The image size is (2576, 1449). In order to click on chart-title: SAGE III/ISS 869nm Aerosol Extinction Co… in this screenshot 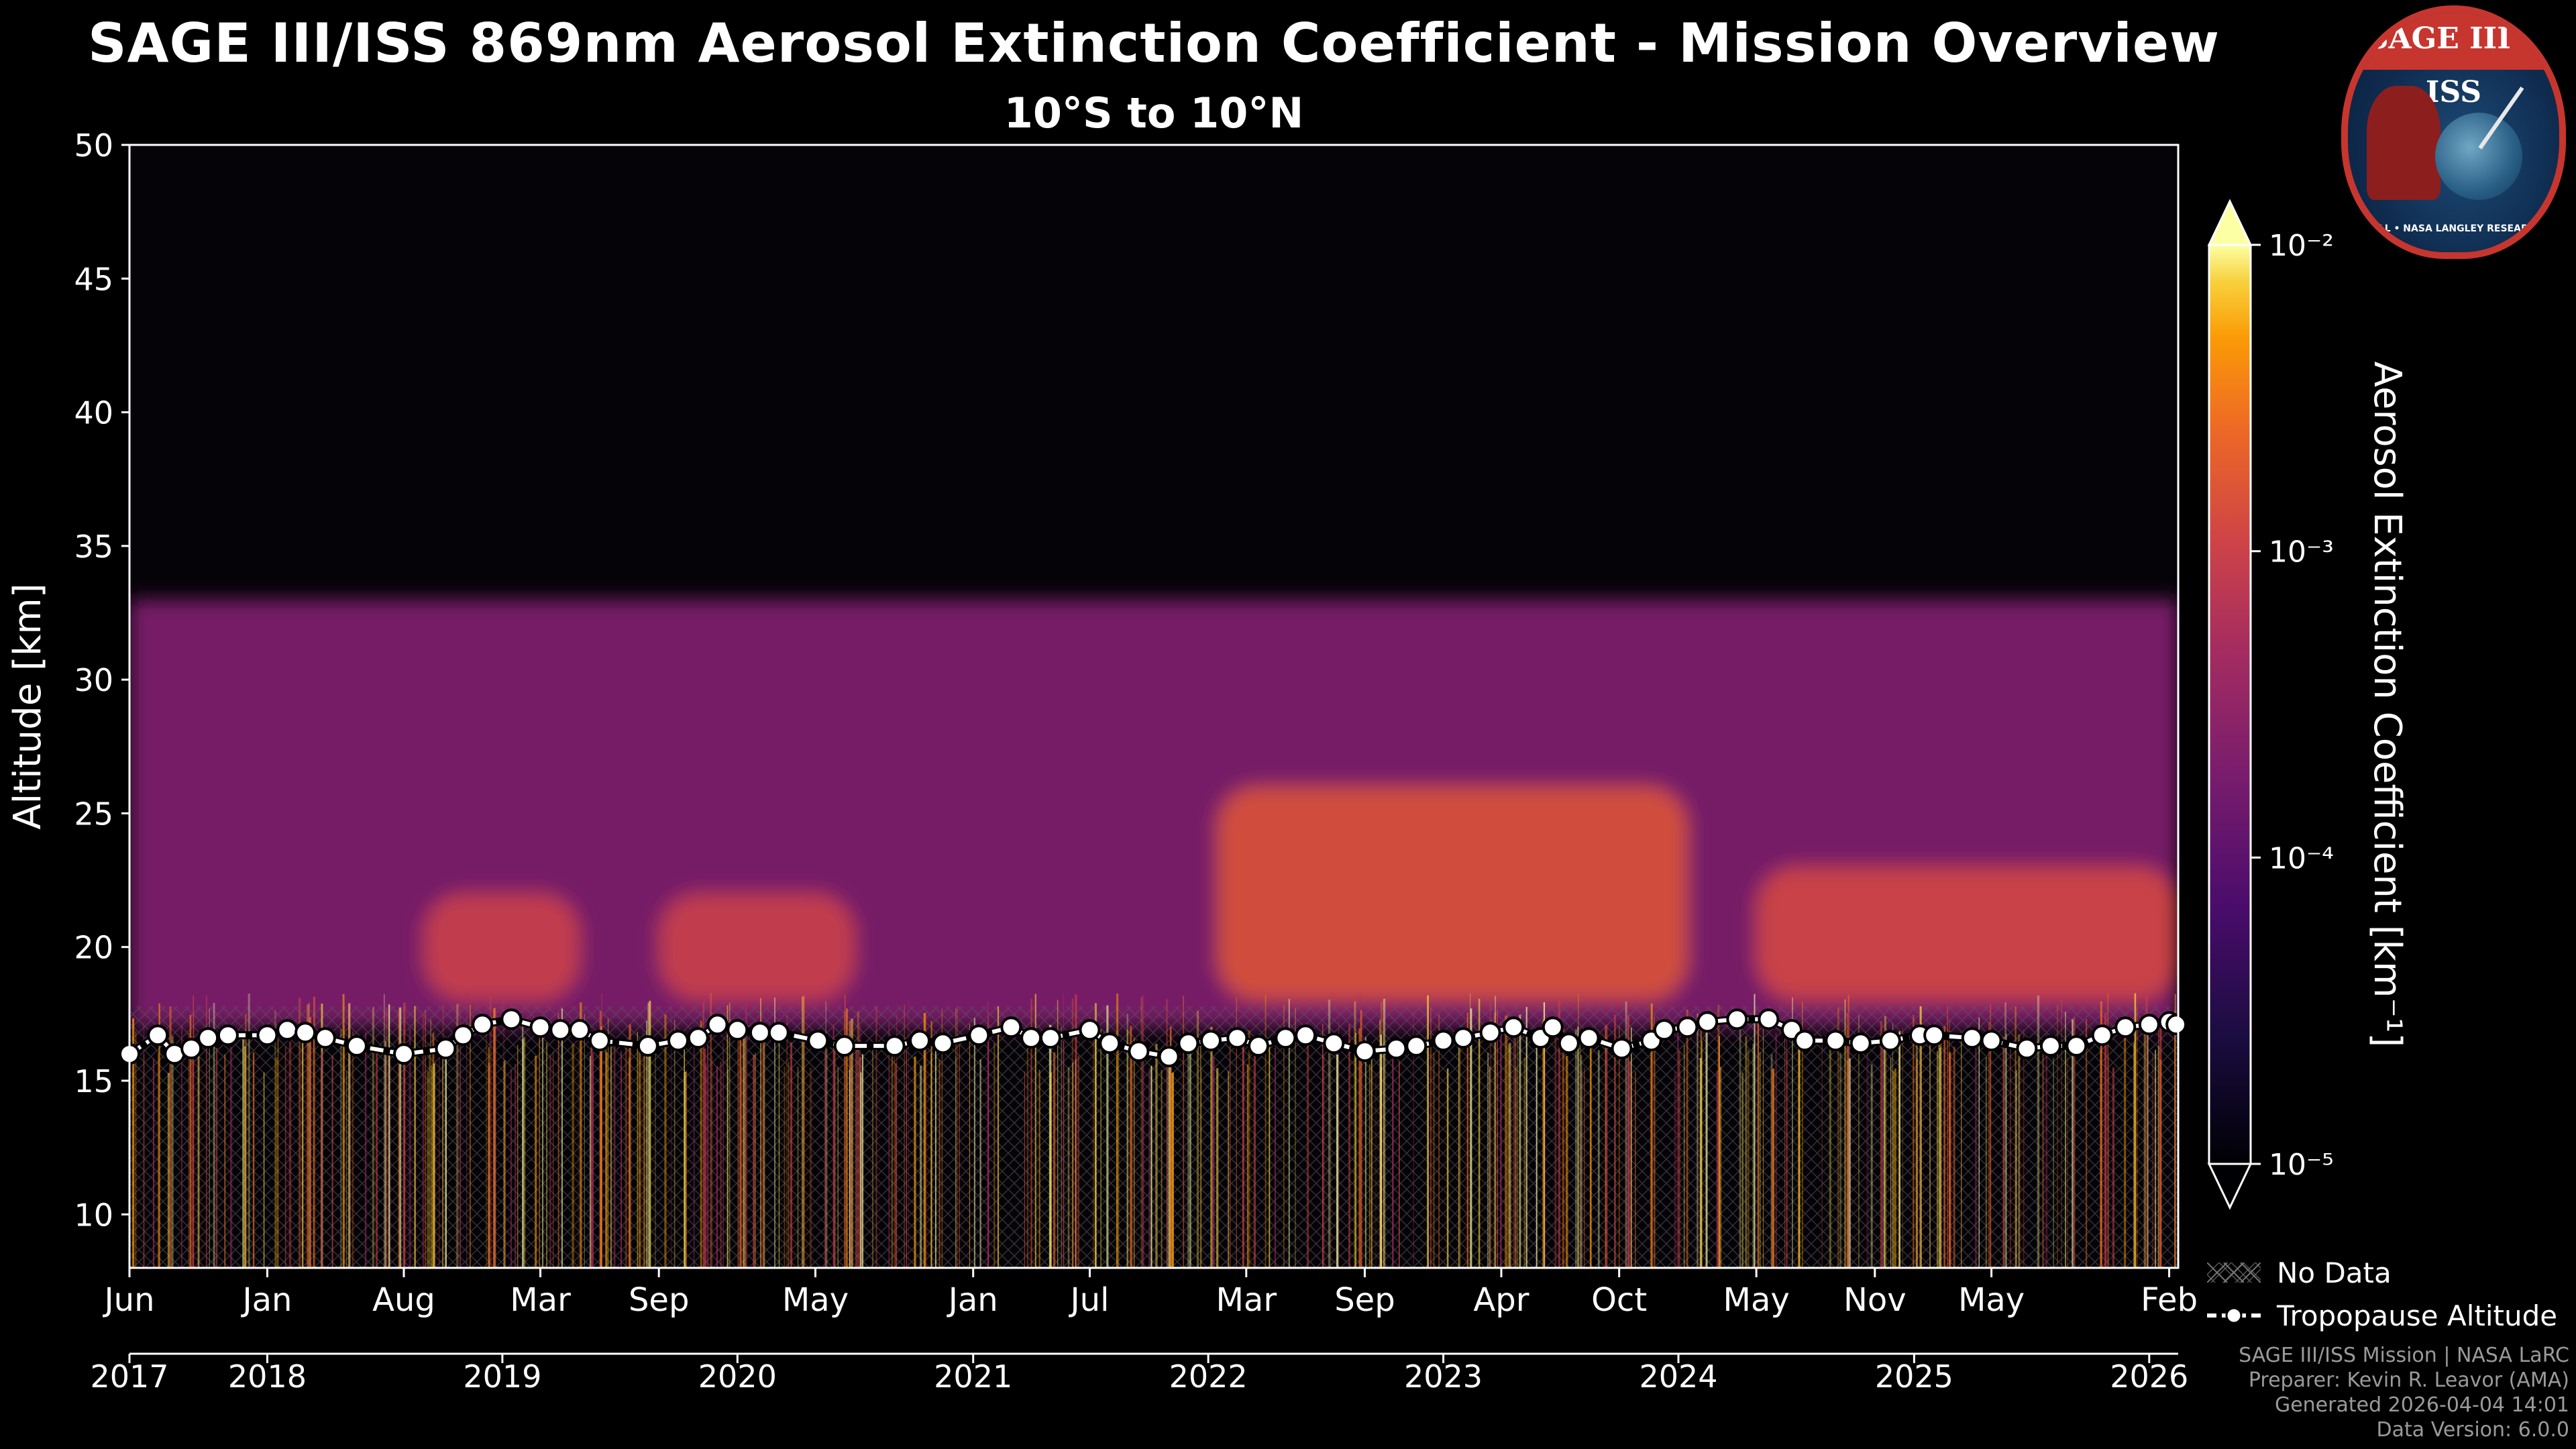, I will do `click(1154, 43)`.